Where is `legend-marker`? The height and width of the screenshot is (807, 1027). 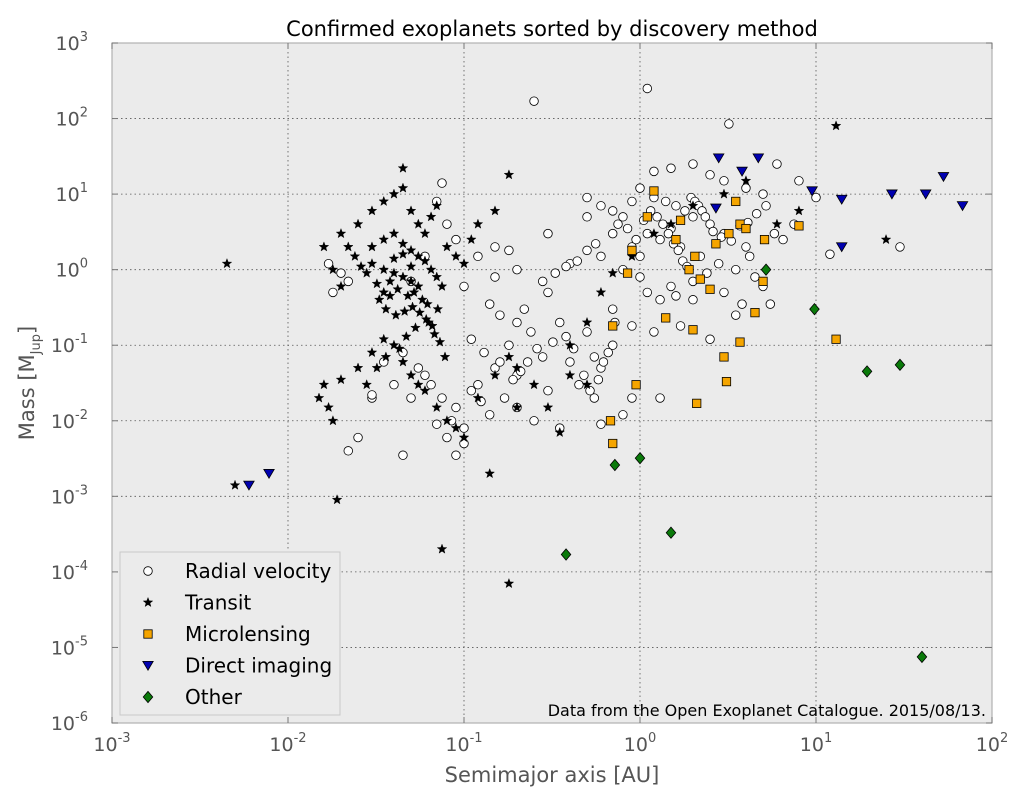 legend-marker is located at coordinates (148, 697).